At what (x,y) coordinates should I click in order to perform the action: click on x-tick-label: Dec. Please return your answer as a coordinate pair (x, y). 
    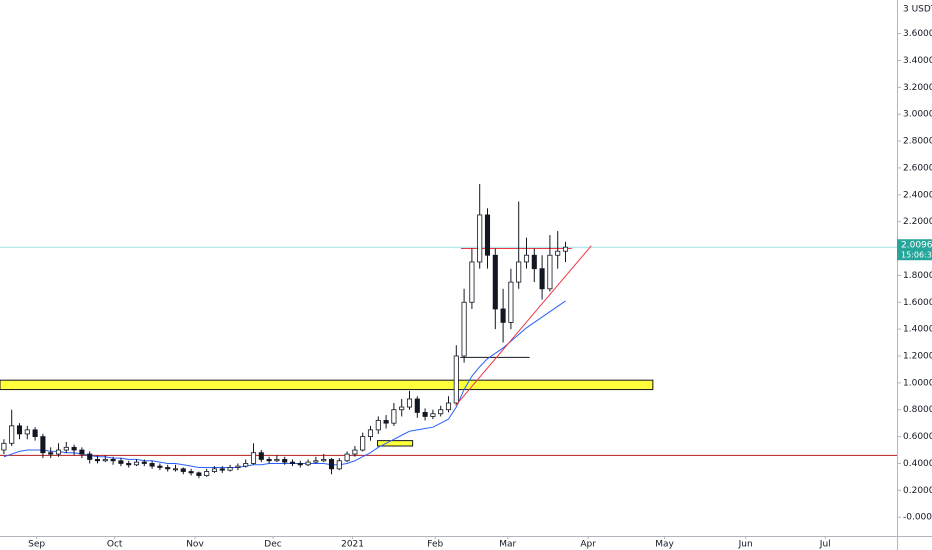
    Looking at the image, I should click on (272, 545).